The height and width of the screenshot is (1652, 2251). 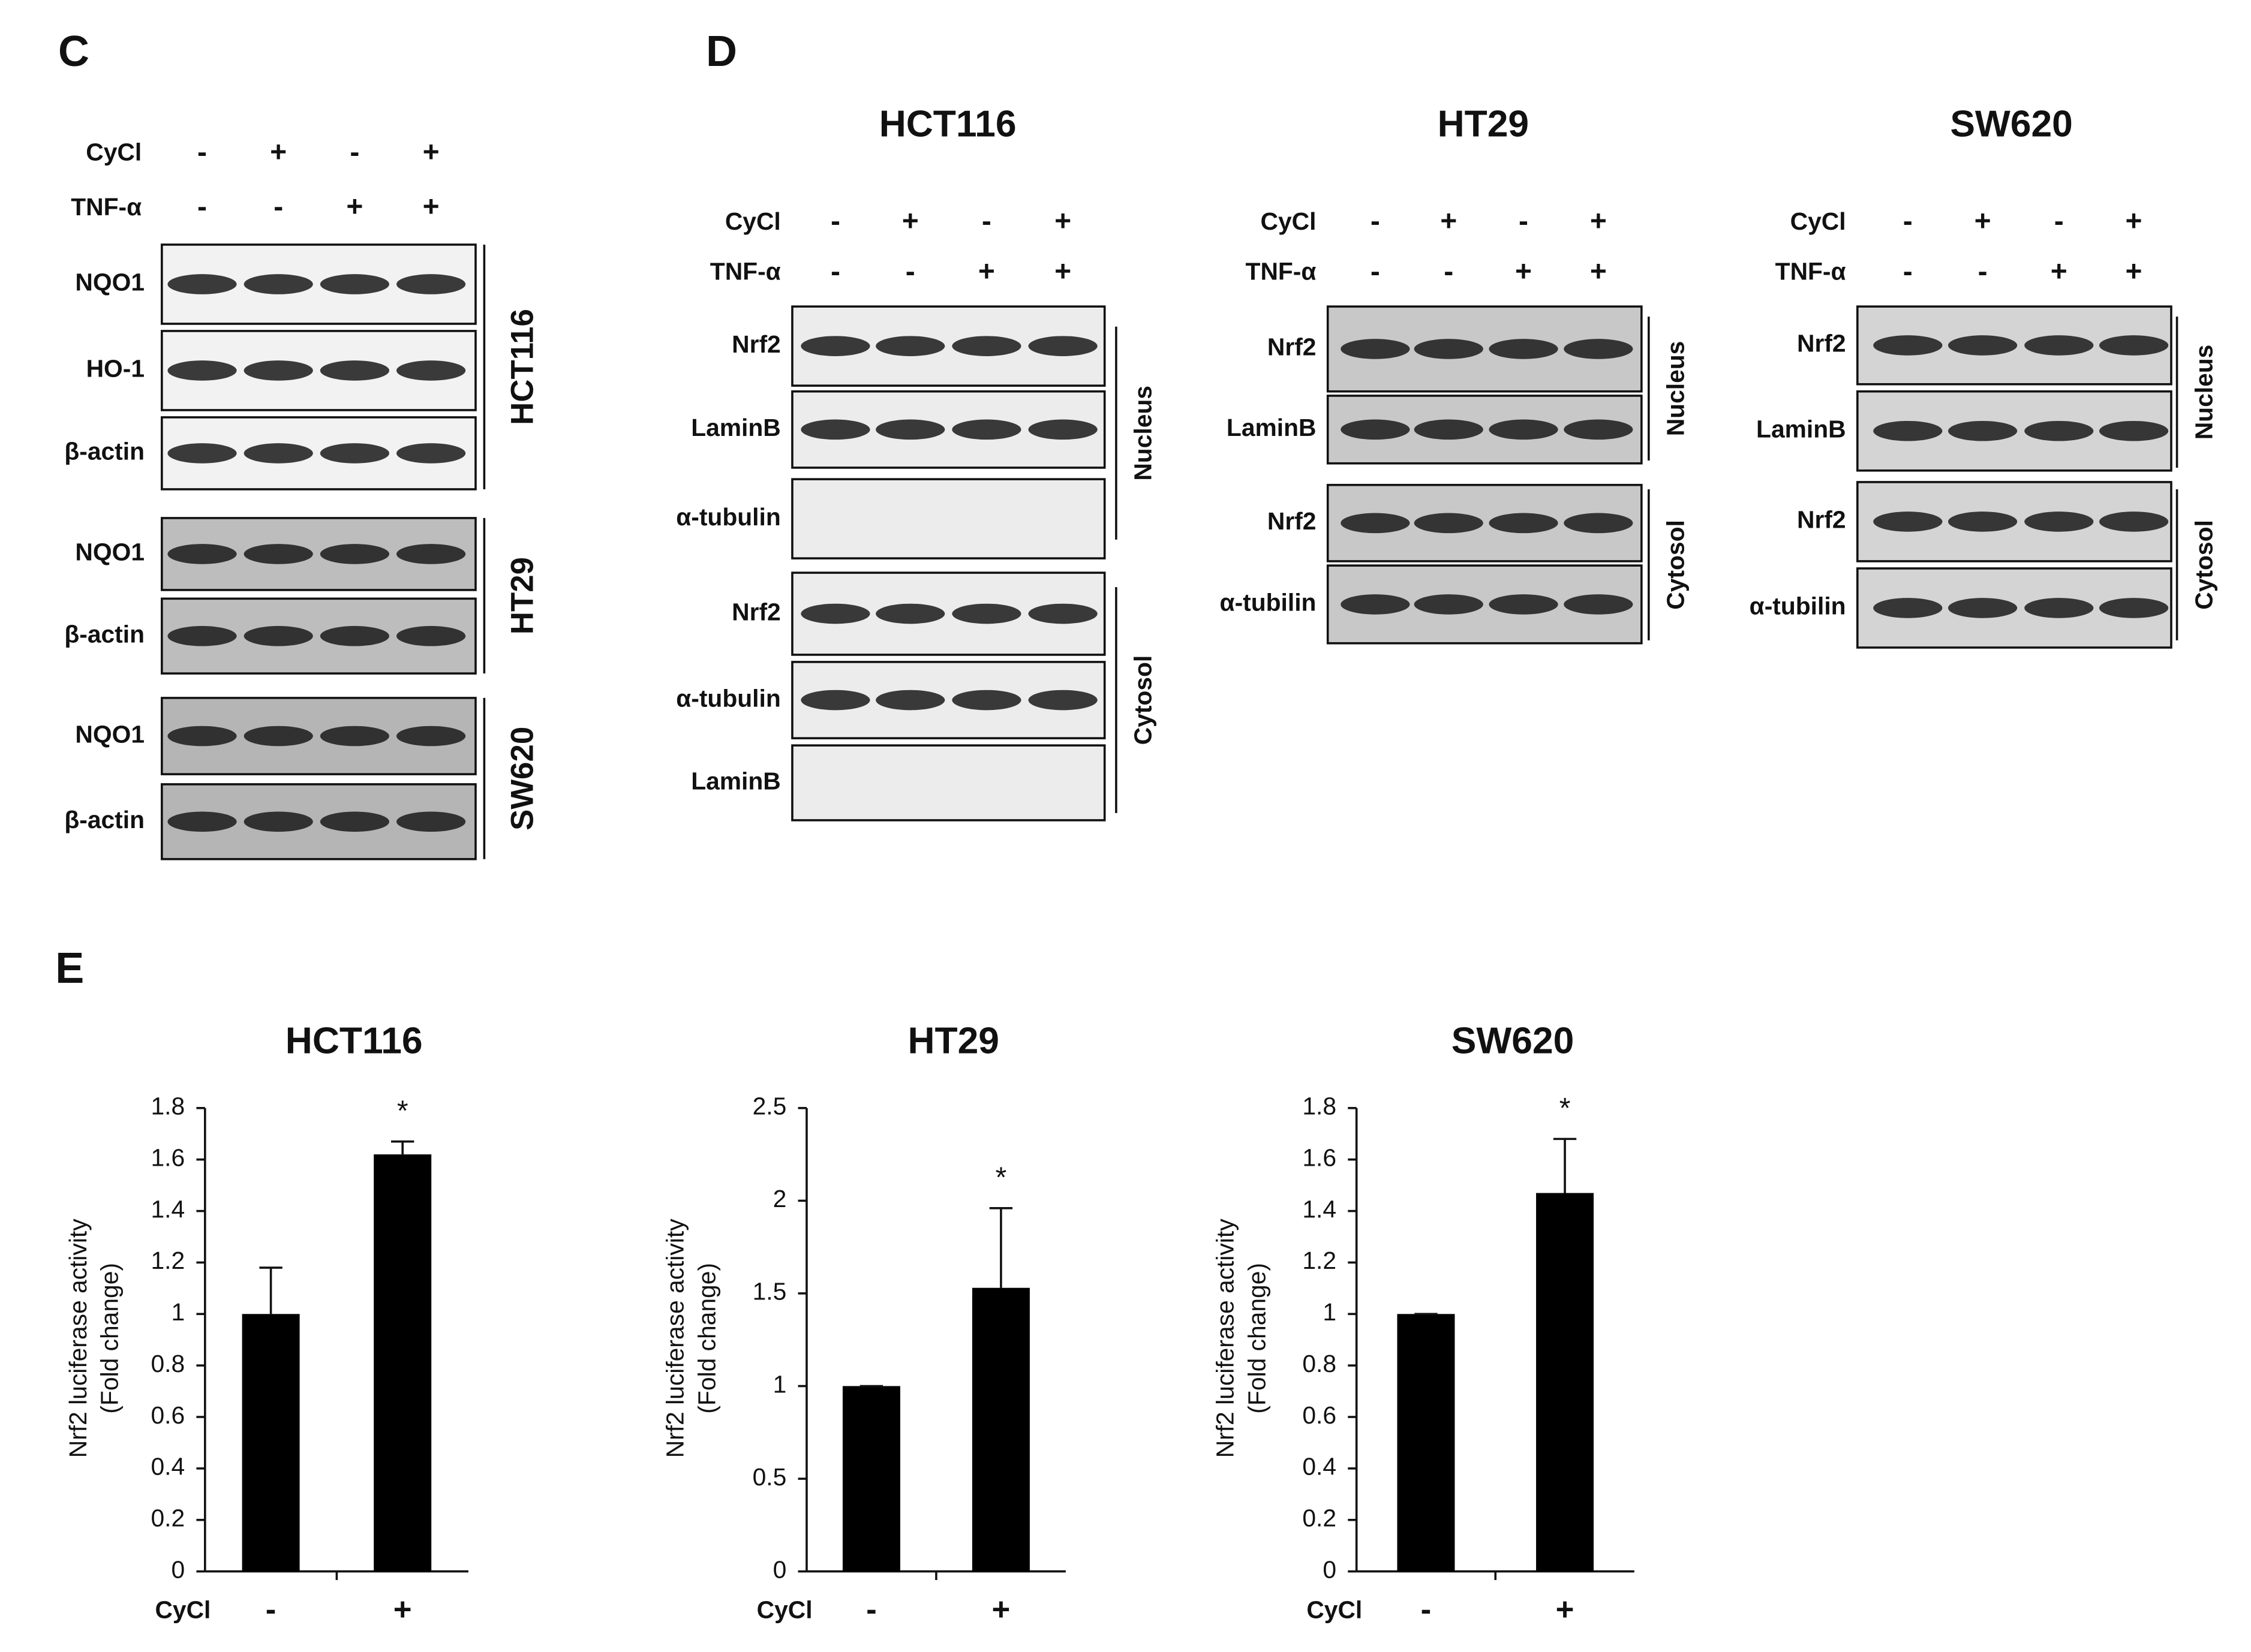 I want to click on cell-line-label: HCT116, so click(x=522, y=367).